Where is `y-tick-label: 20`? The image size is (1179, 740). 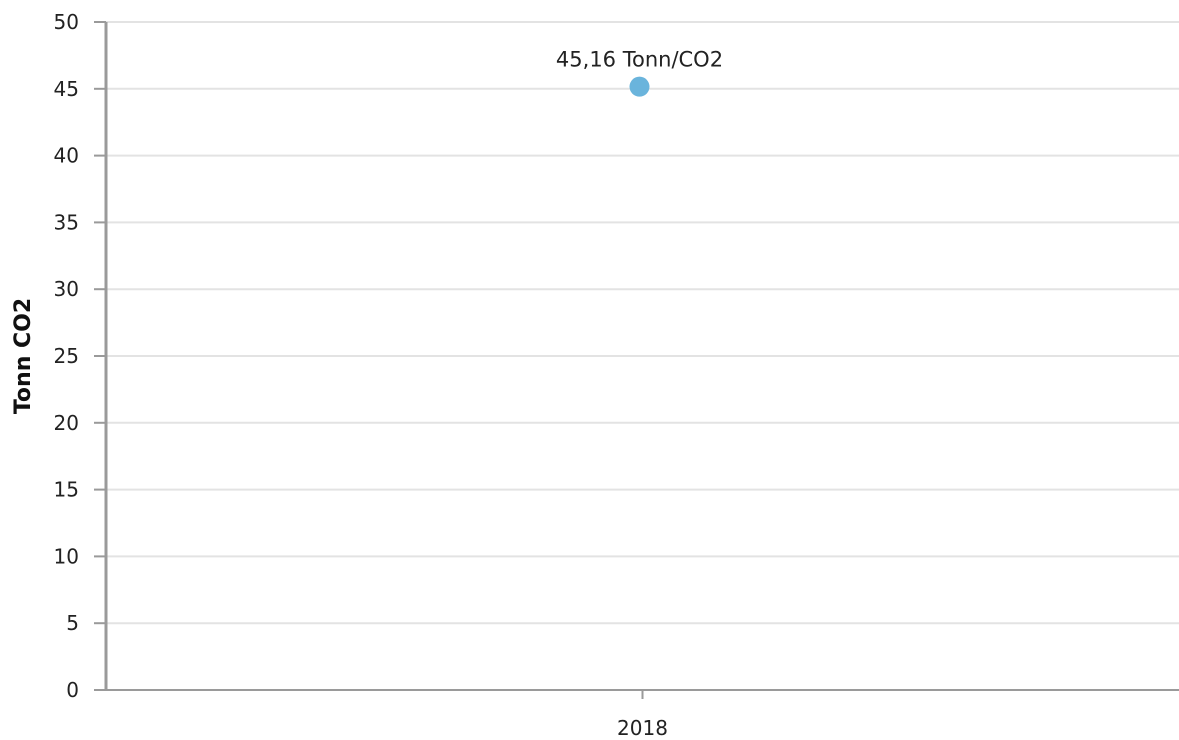
y-tick-label: 20 is located at coordinates (66, 423).